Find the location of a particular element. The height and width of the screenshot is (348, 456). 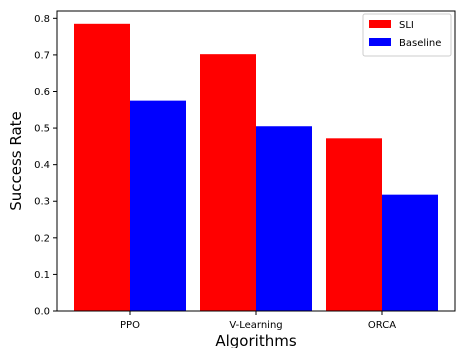

bar-sli-orca is located at coordinates (354, 224).